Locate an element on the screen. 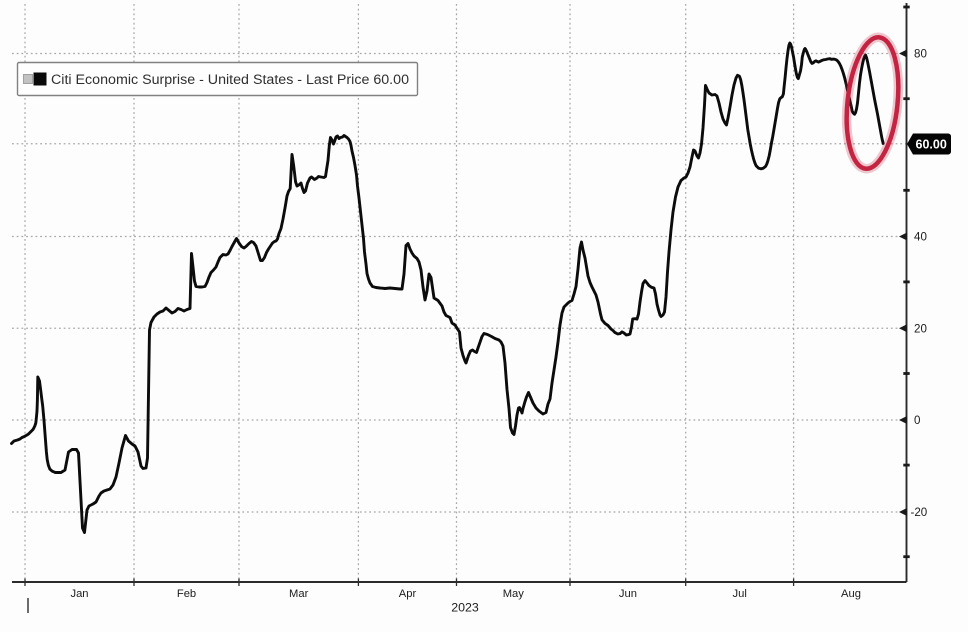  svg-text: 0 is located at coordinates (917, 420).